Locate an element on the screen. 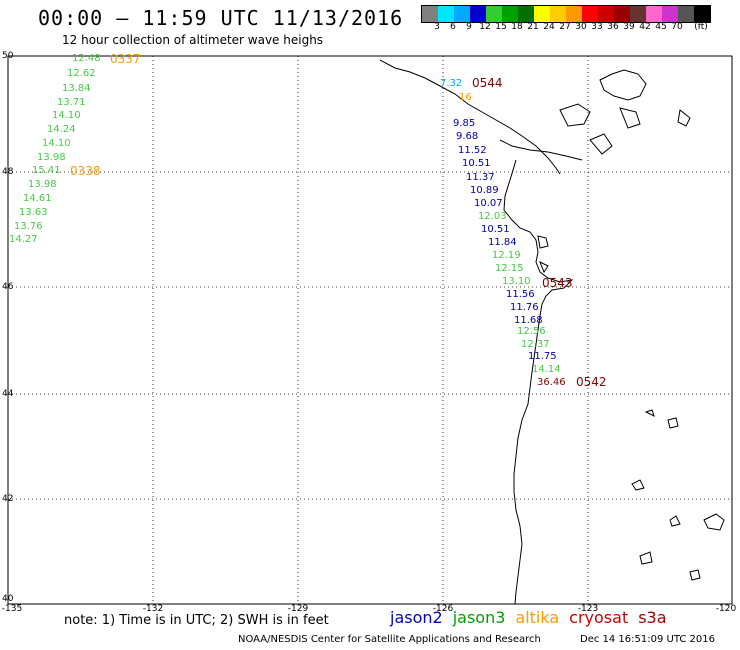 This screenshot has height=650, width=740. lat-label: 42 is located at coordinates (8, 499).